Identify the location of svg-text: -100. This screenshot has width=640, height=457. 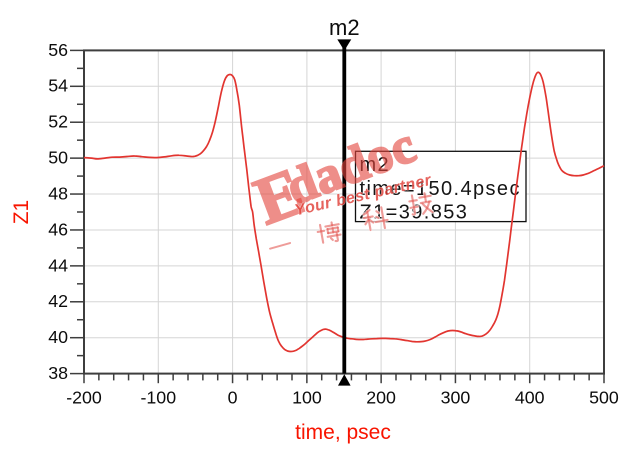
(159, 398).